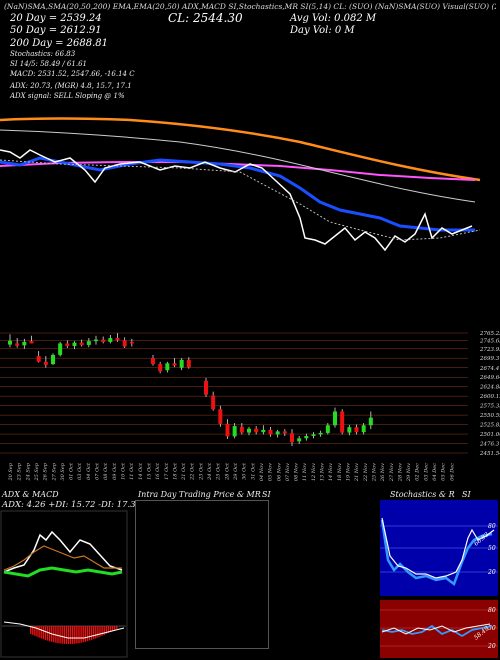 The width and height of the screenshot is (500, 660). Describe the element at coordinates (67, 96) in the screenshot. I see `adx-signal: ADX signal: SELL Sloping @ 1%` at that location.